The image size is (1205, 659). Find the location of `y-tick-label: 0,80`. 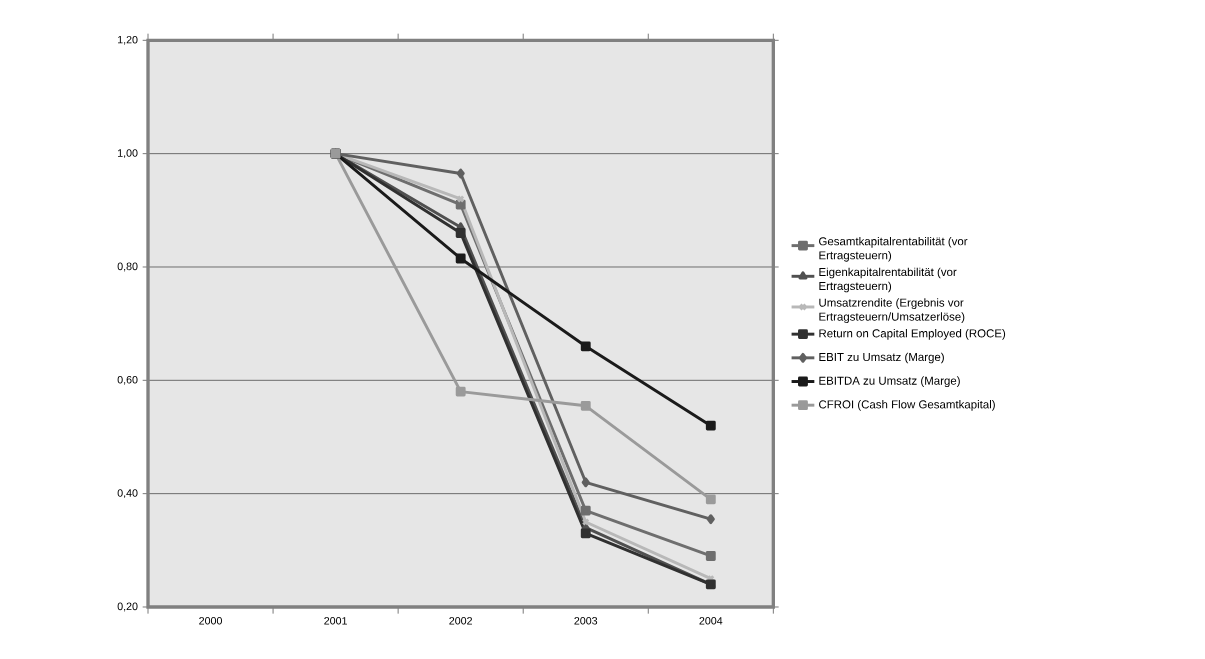

y-tick-label: 0,80 is located at coordinates (127, 267).